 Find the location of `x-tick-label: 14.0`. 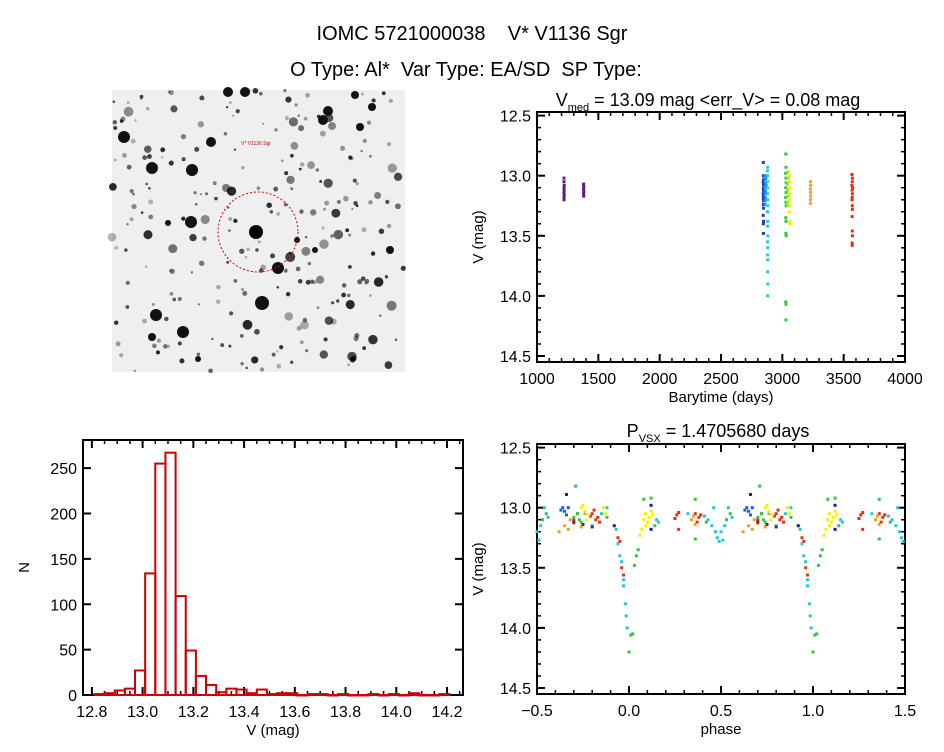

x-tick-label: 14.0 is located at coordinates (396, 712).